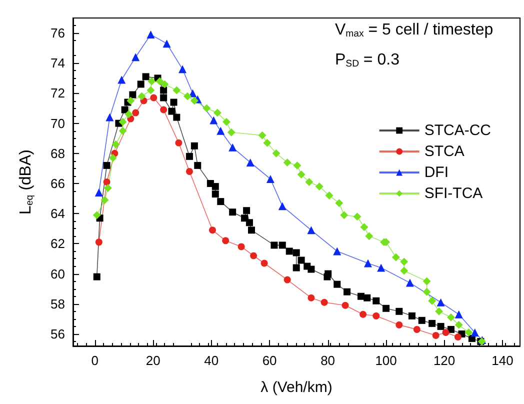 The image size is (524, 404). I want to click on x-tick-label: 60, so click(269, 360).